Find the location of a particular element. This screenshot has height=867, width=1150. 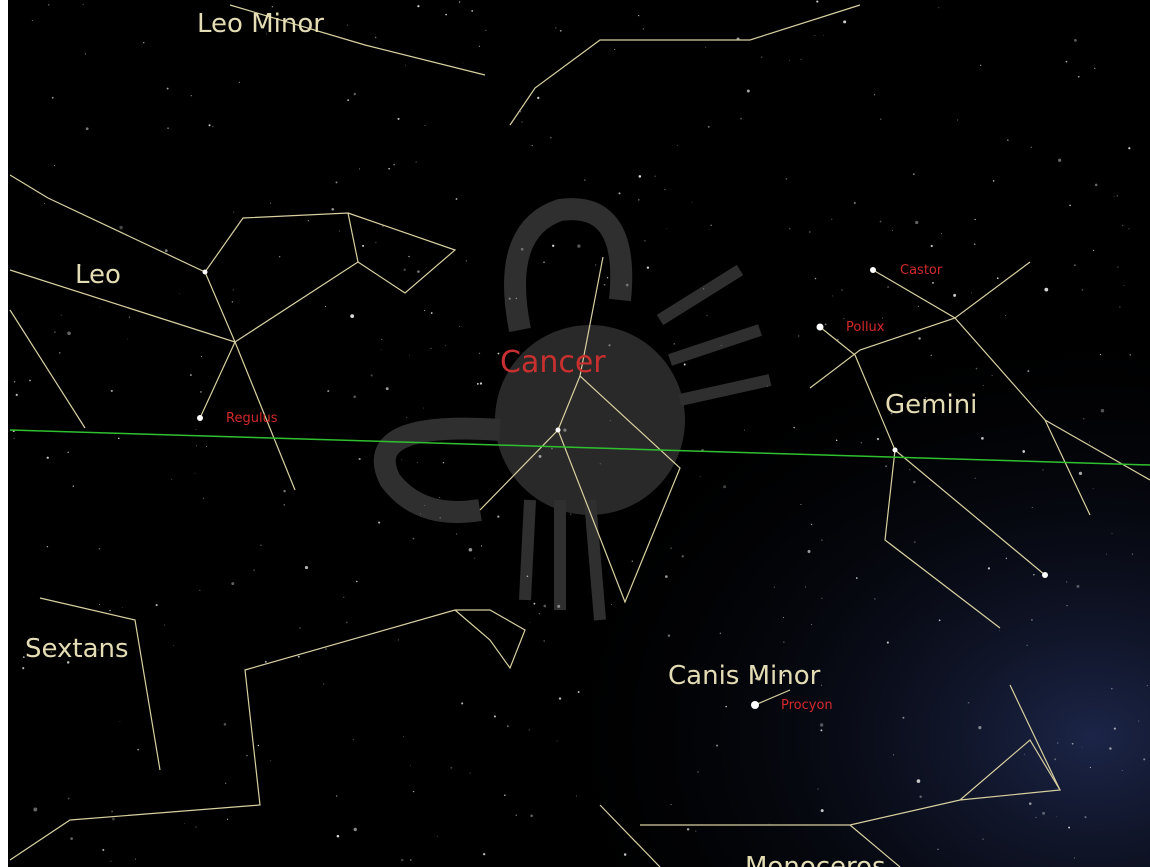

constellation-label: Gemini is located at coordinates (931, 405).